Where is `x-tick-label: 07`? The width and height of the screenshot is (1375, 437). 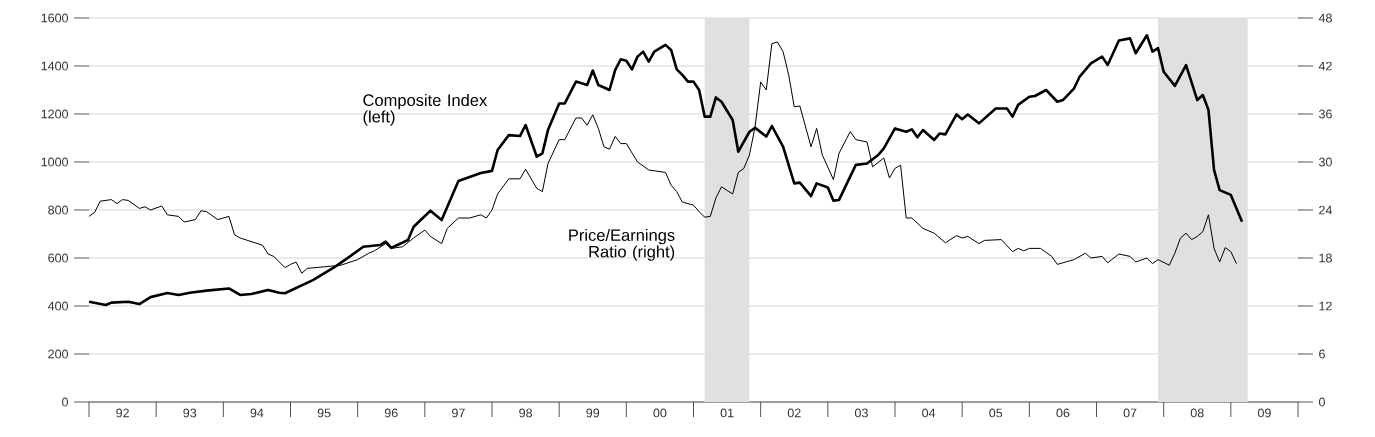
x-tick-label: 07 is located at coordinates (1130, 413).